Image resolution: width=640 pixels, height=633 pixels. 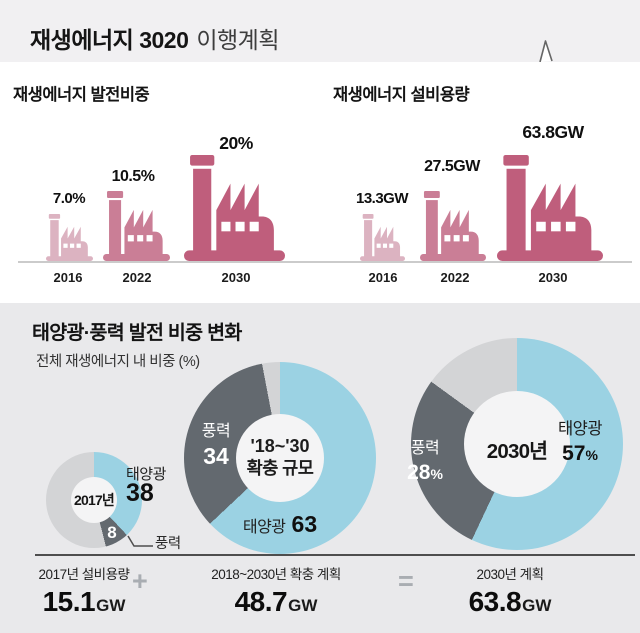 What do you see at coordinates (452, 166) in the screenshot?
I see `bar-value-2022-right: 27.5GW` at bounding box center [452, 166].